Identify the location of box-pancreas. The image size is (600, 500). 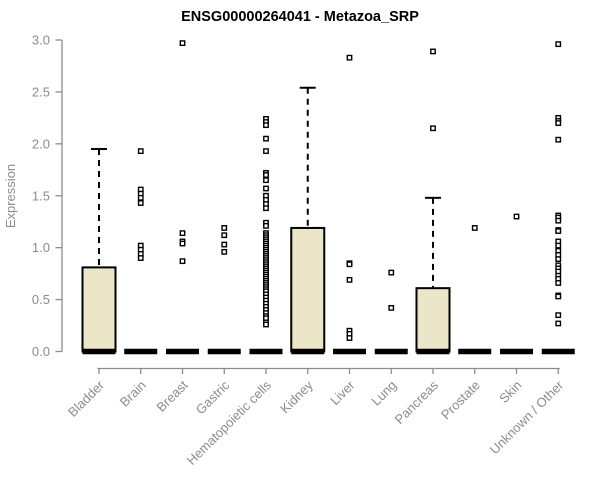
(433, 320).